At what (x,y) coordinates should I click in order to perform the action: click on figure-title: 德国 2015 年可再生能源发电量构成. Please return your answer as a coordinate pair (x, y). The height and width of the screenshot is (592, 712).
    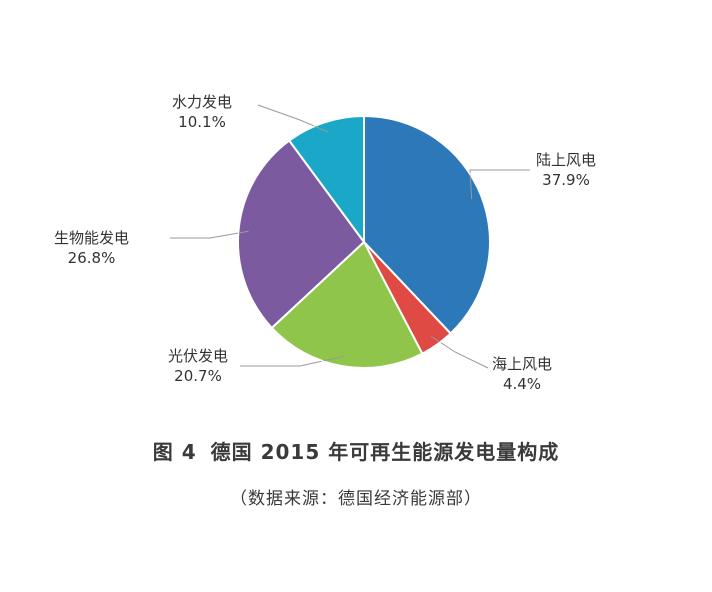
    Looking at the image, I should click on (385, 452).